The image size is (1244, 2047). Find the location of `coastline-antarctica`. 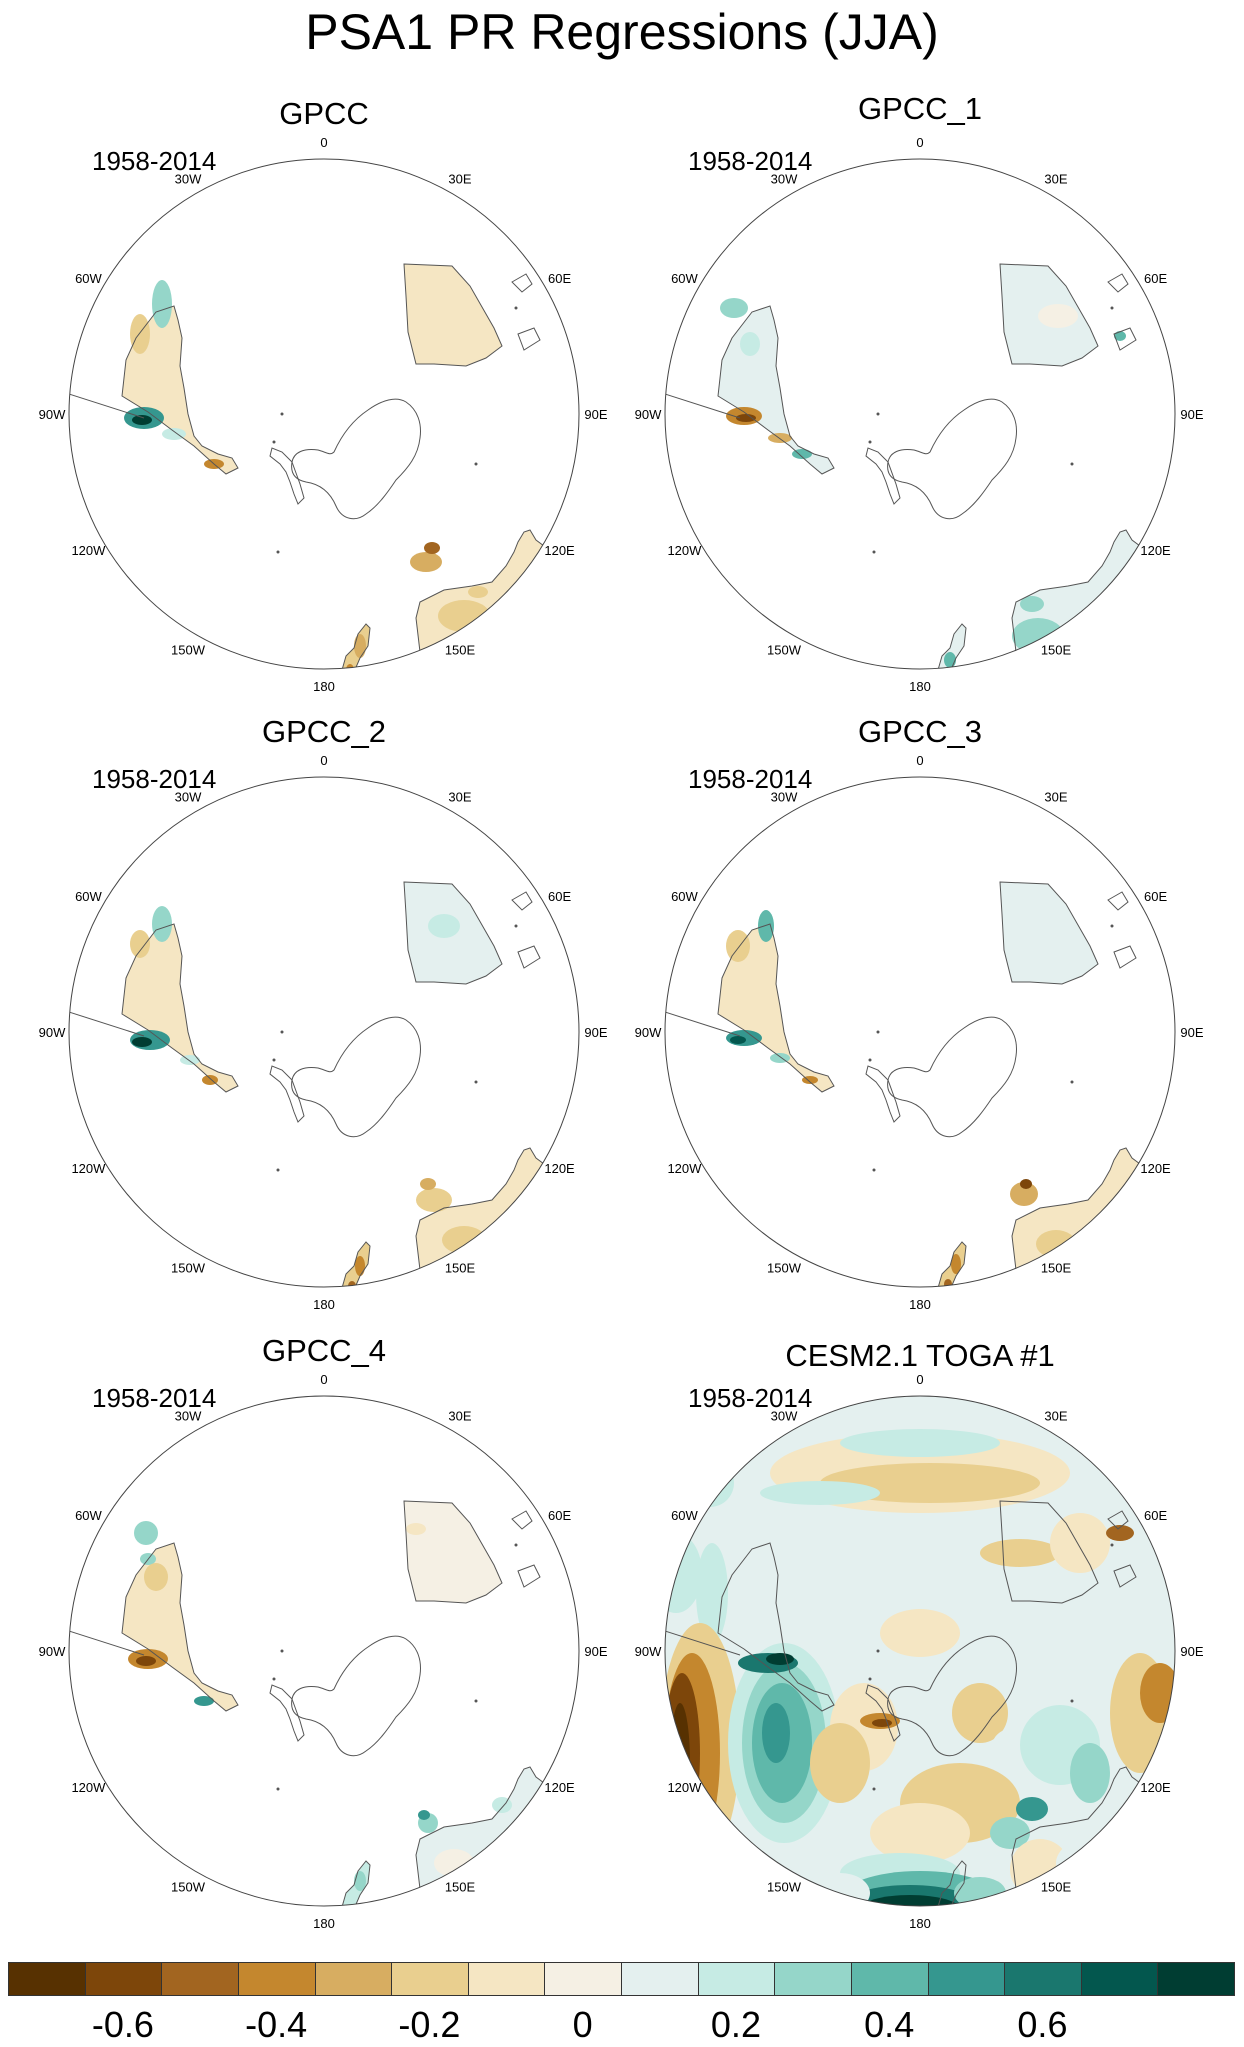

coastline-antarctica is located at coordinates (952, 1696).